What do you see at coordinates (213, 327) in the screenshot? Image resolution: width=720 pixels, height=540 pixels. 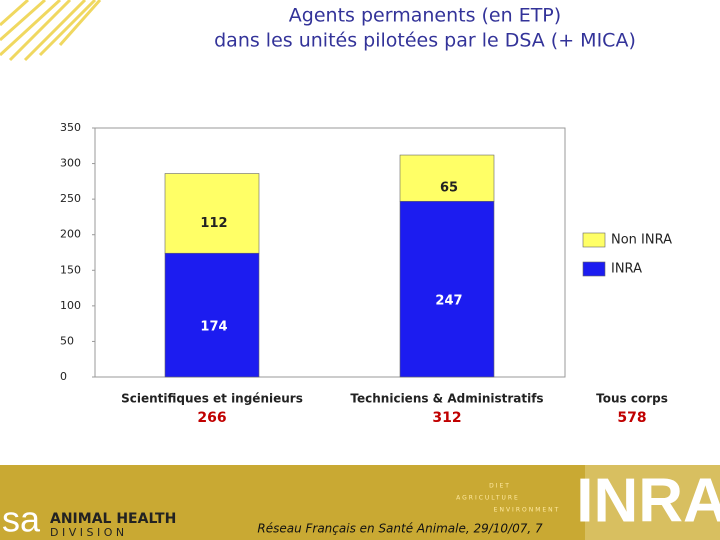 I see `data-label: 174` at bounding box center [213, 327].